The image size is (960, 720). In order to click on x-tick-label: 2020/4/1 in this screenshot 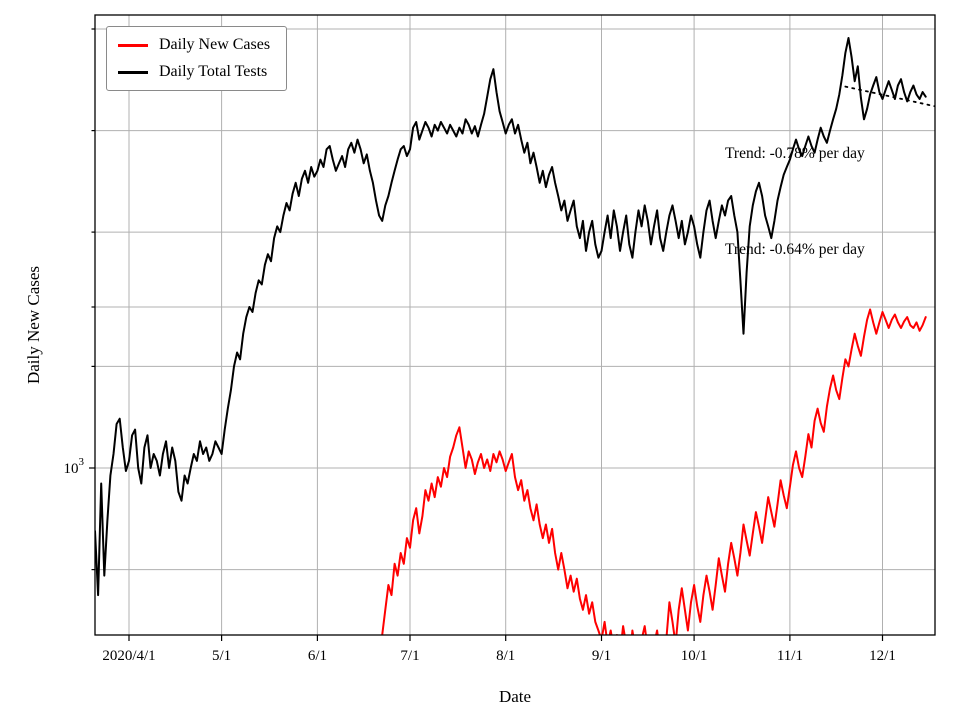, I will do `click(128, 656)`.